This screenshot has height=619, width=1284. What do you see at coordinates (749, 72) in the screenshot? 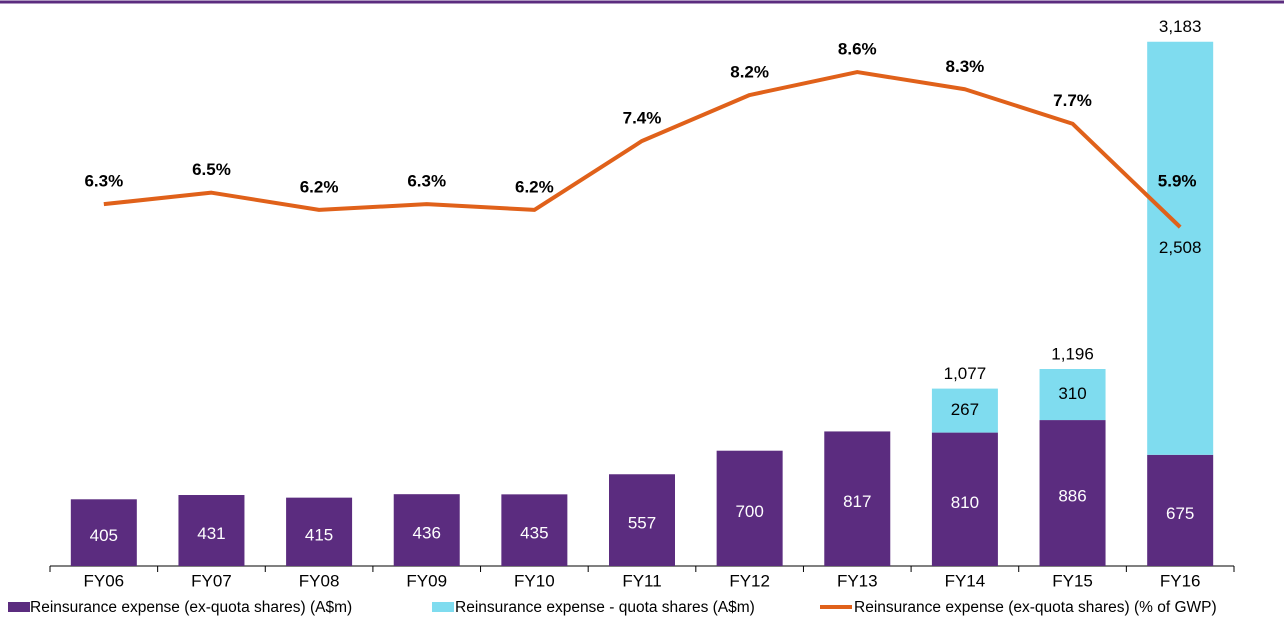
I see `data-label: 8.2%` at bounding box center [749, 72].